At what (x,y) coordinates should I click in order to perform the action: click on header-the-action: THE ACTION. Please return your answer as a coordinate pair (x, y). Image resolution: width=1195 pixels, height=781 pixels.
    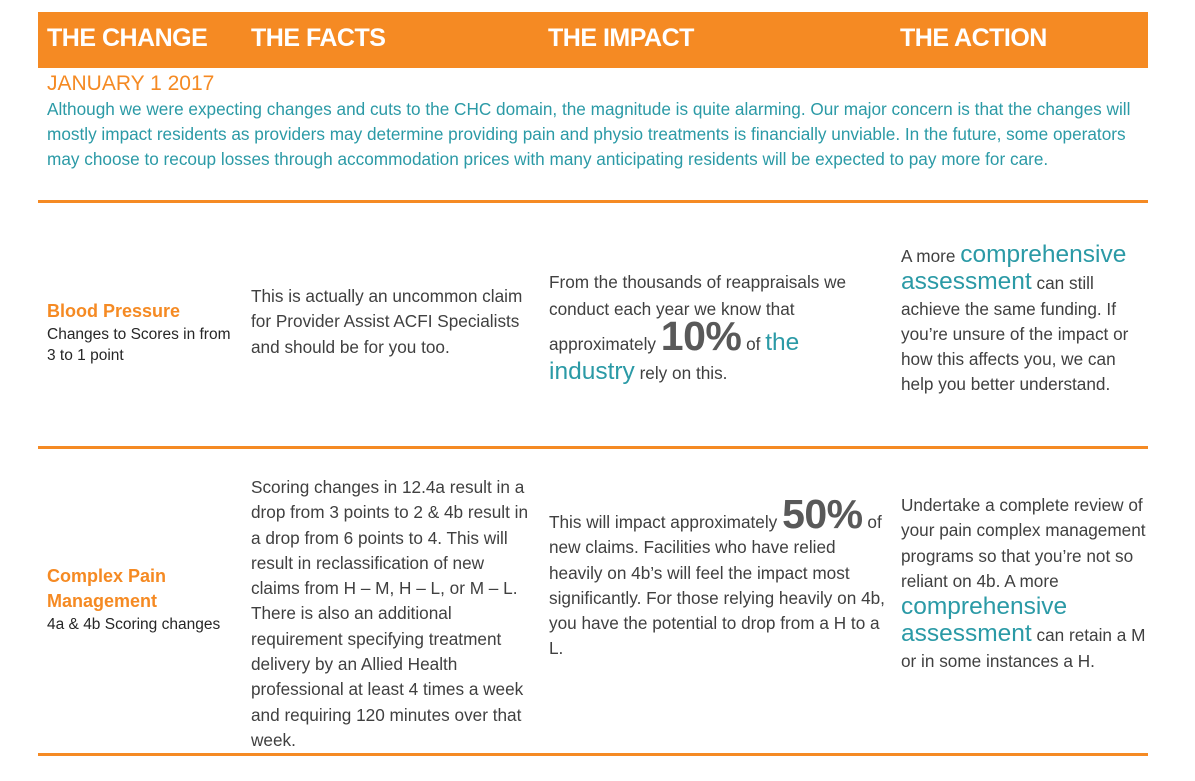
    Looking at the image, I should click on (973, 38).